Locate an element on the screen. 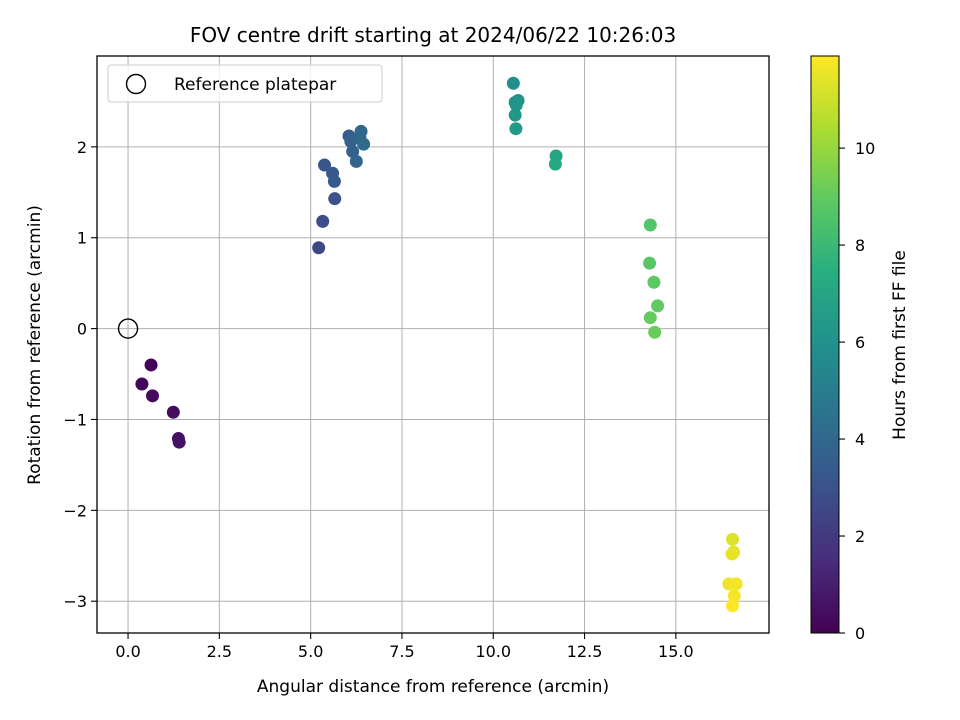 The width and height of the screenshot is (960, 720). legend-reference-marker is located at coordinates (136, 84).